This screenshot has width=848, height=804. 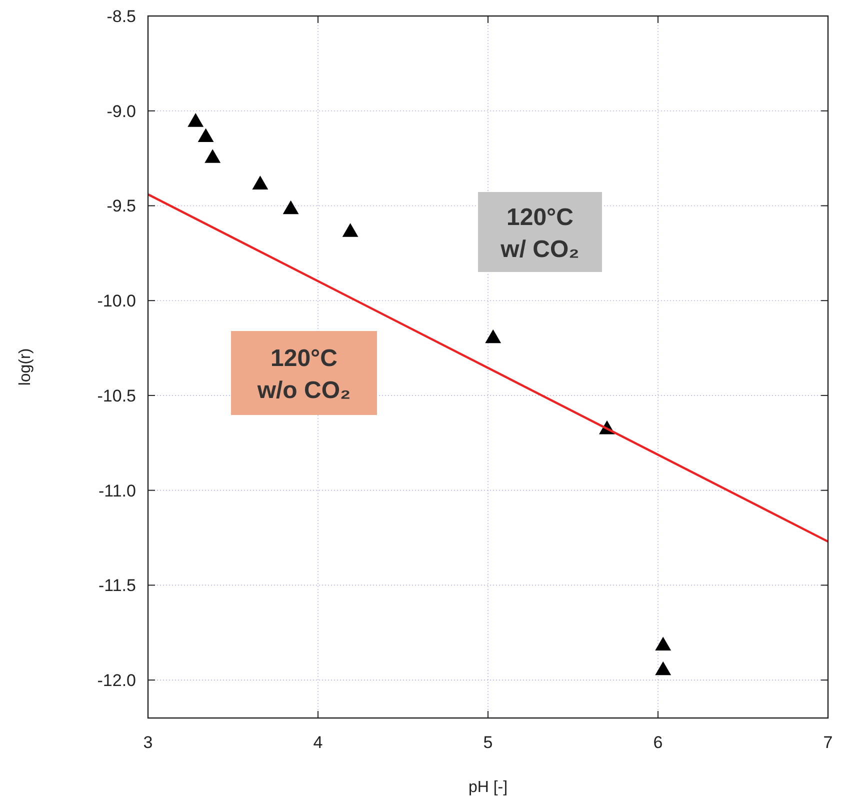 I want to click on x-tick-label: 3, so click(x=148, y=742).